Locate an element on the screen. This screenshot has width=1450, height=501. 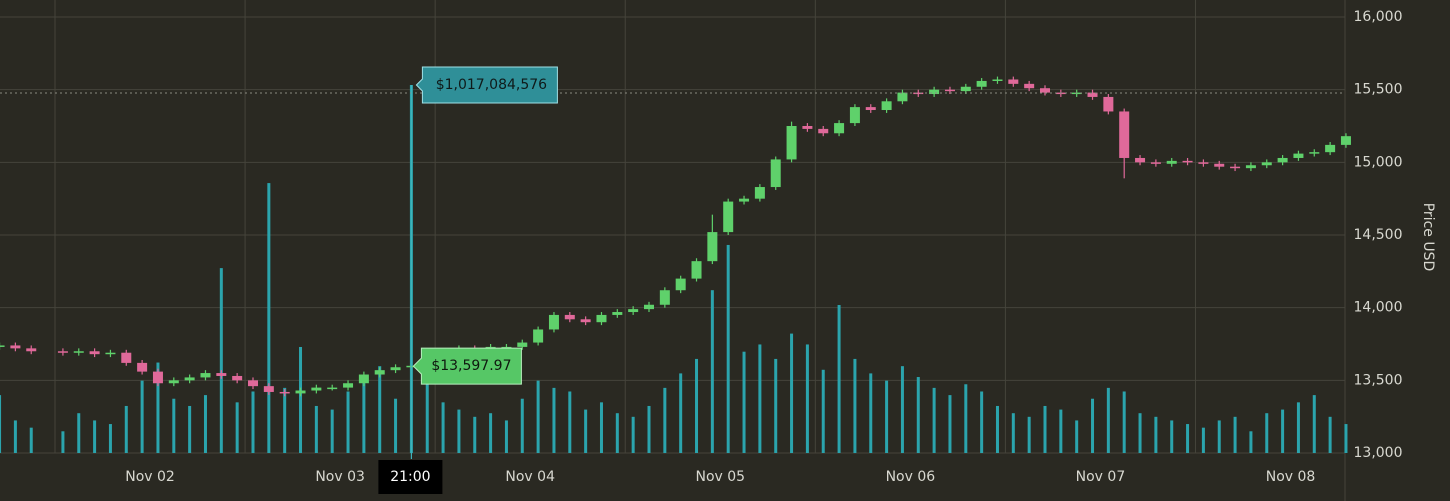
y-tick-label: 16,000 is located at coordinates (1378, 17).